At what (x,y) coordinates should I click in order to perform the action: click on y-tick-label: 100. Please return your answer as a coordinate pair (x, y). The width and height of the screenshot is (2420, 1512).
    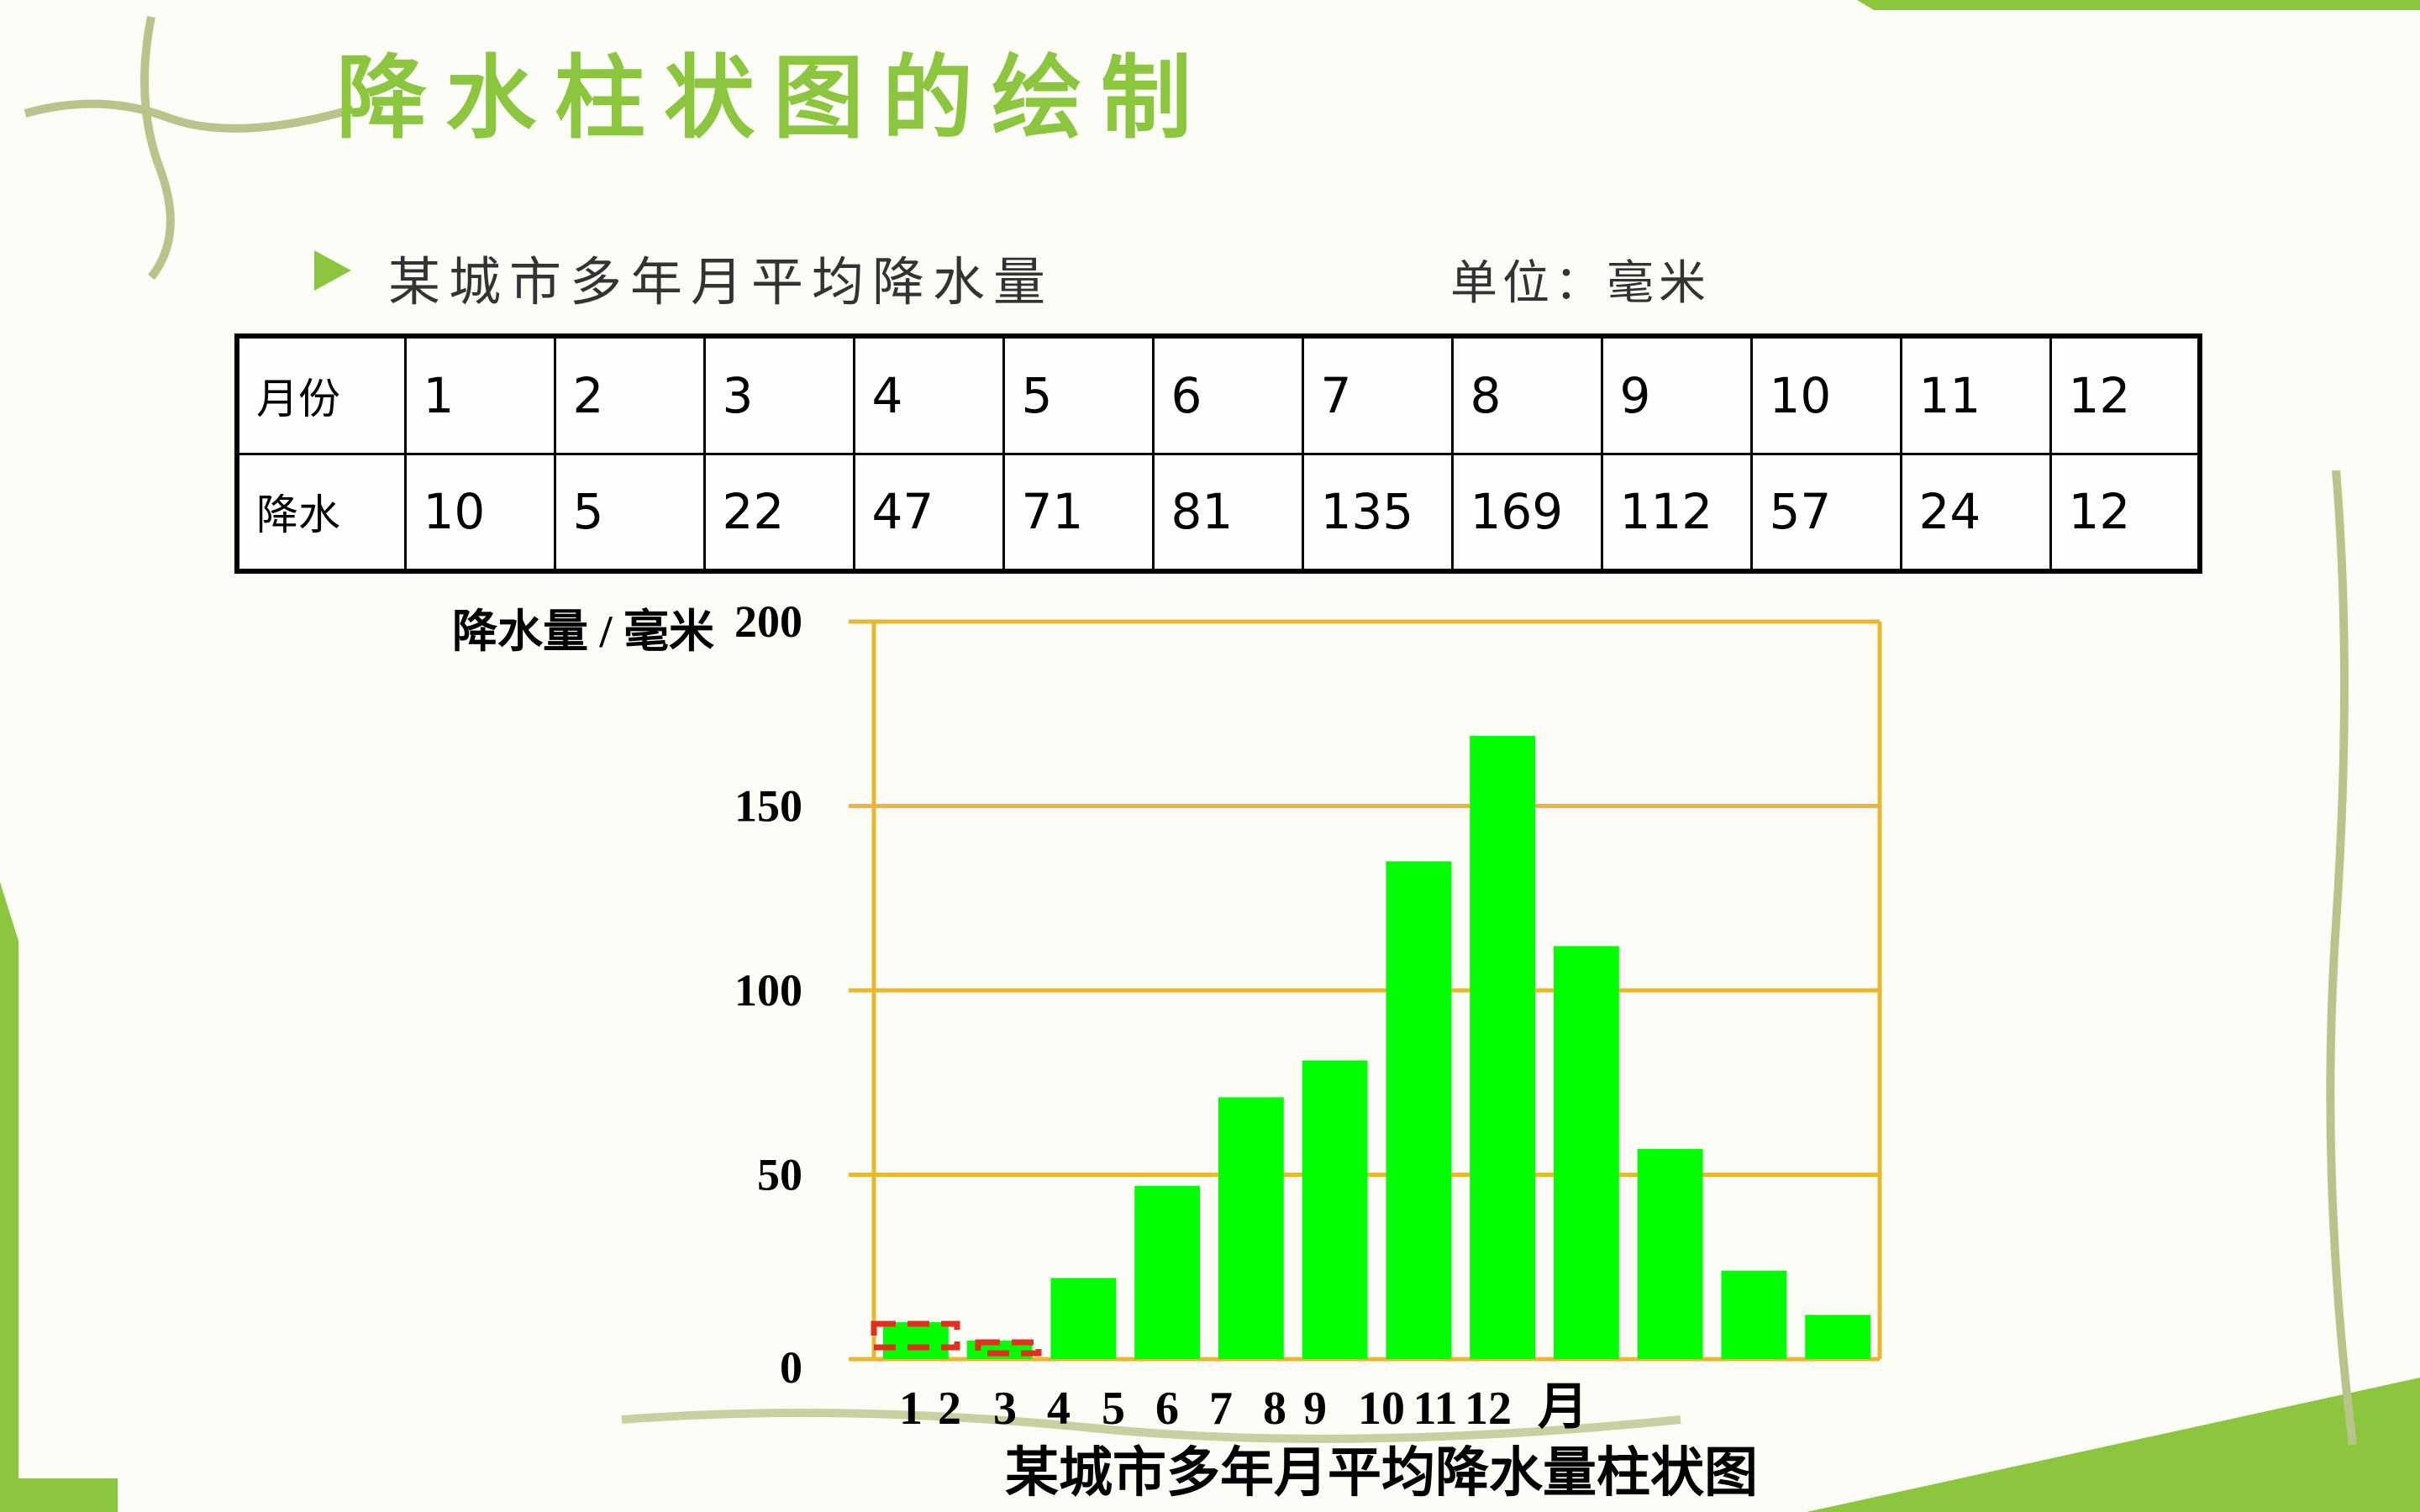
    Looking at the image, I should click on (768, 990).